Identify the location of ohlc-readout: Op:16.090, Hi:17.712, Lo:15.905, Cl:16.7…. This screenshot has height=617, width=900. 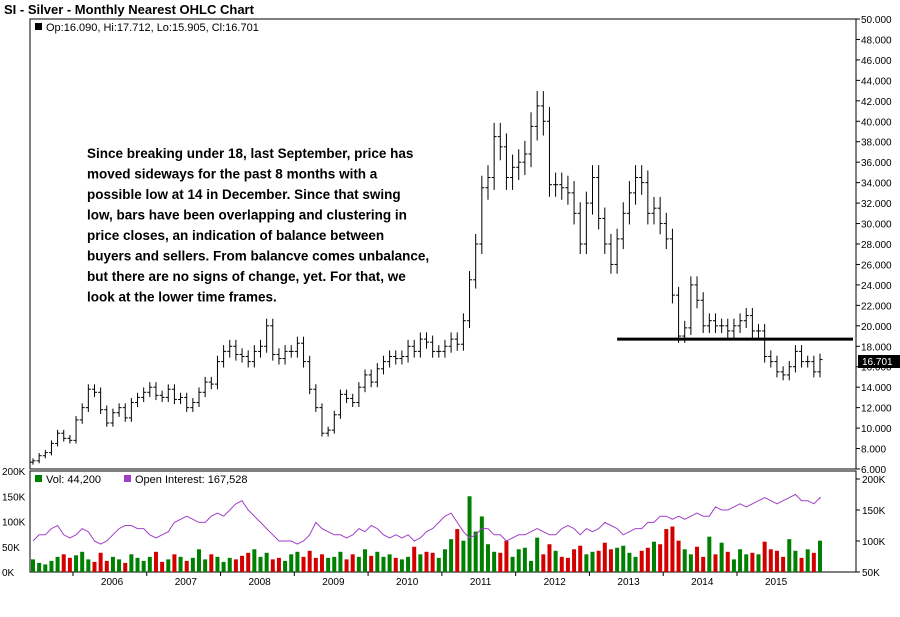
(152, 28).